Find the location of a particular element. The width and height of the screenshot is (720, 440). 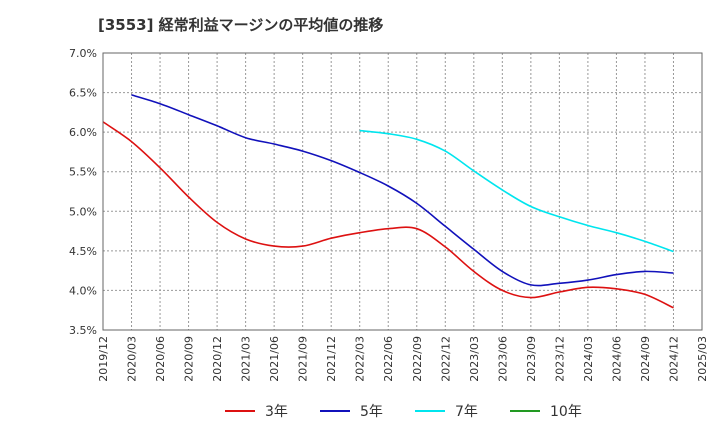

x-tick-label: 2020/06 is located at coordinates (160, 359).